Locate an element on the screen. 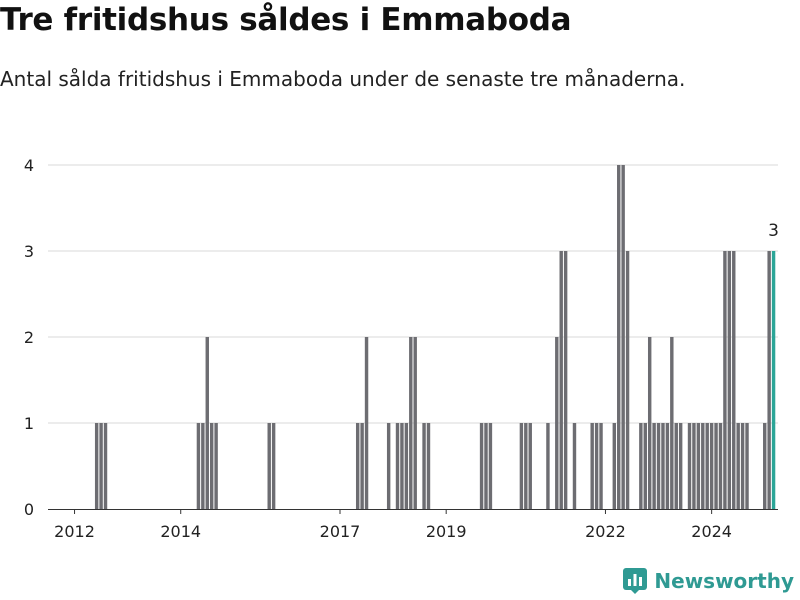 This screenshot has width=800, height=600. bar-highlight is located at coordinates (773, 380).